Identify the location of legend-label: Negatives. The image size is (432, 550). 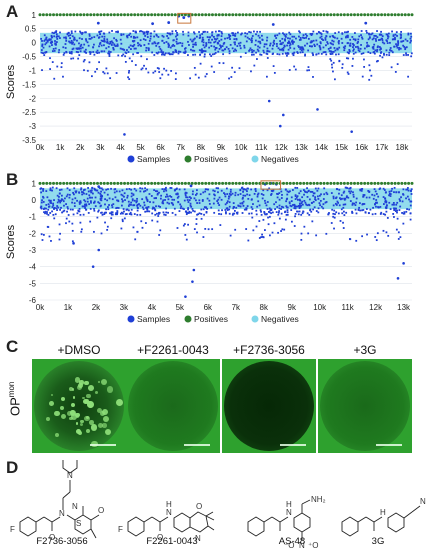
(280, 159).